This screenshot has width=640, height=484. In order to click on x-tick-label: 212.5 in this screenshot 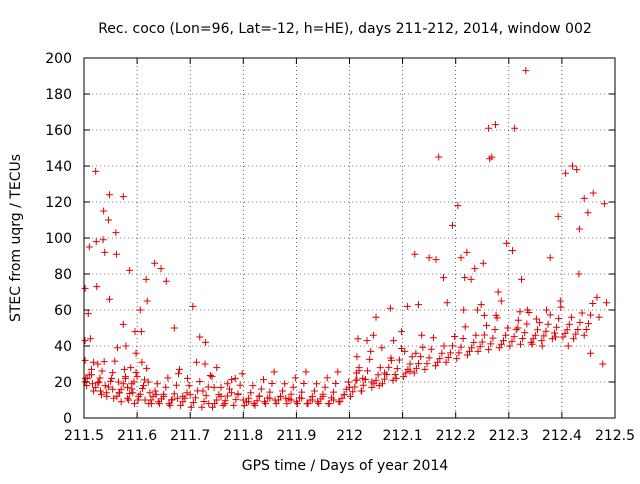, I will do `click(615, 436)`.